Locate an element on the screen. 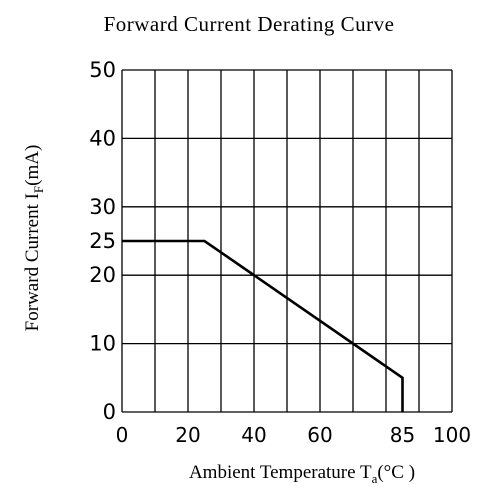  y-tick-label: 30 is located at coordinates (102, 207).